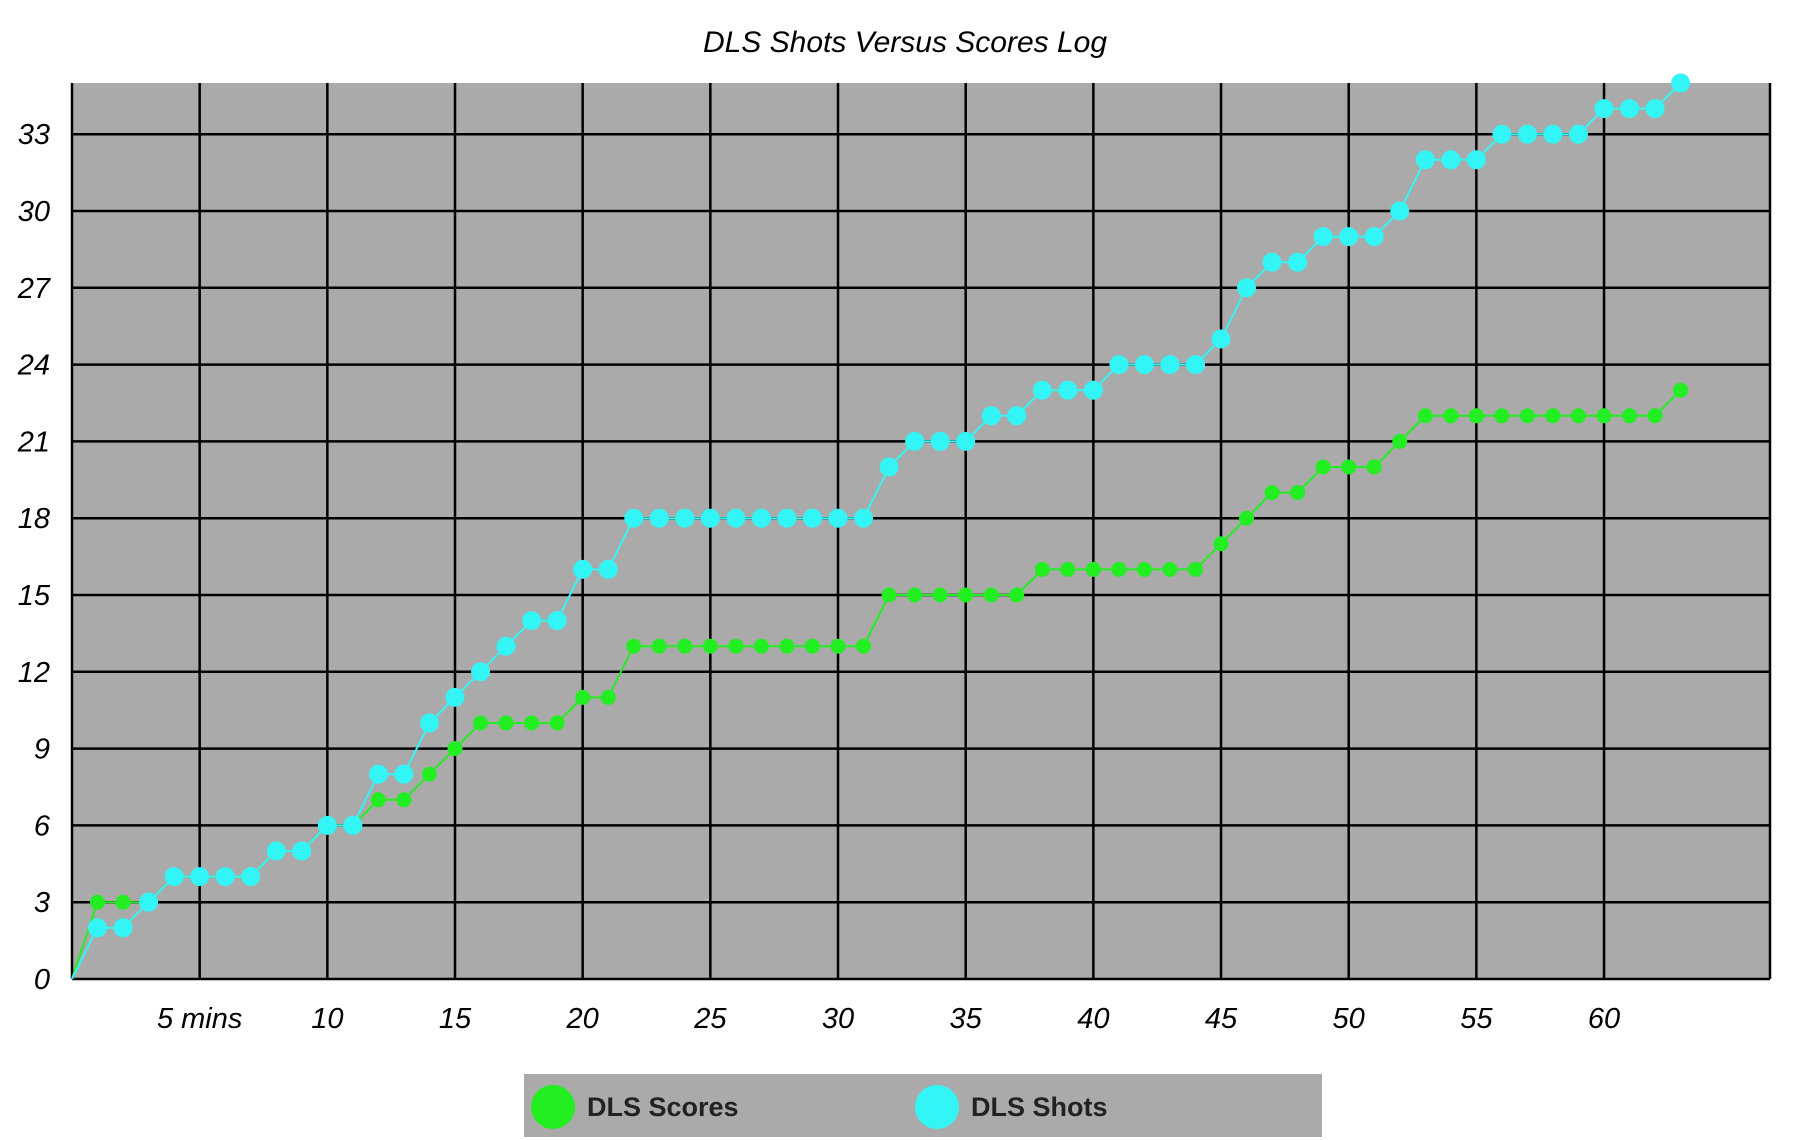 The width and height of the screenshot is (1802, 1140). I want to click on y-tick-label-3: 3, so click(42, 903).